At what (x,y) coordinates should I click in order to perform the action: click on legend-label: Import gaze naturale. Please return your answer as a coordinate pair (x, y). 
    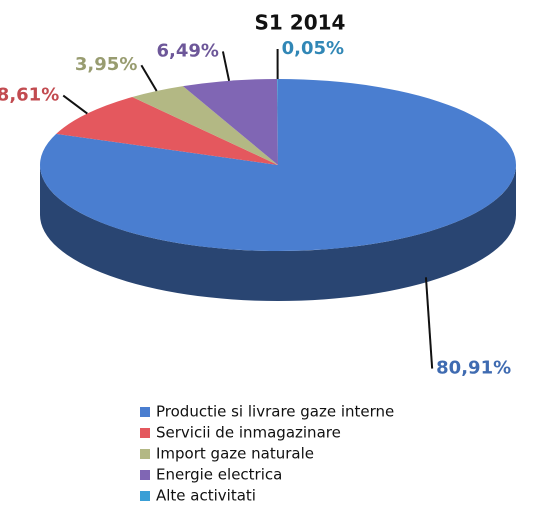
    Looking at the image, I should click on (235, 454).